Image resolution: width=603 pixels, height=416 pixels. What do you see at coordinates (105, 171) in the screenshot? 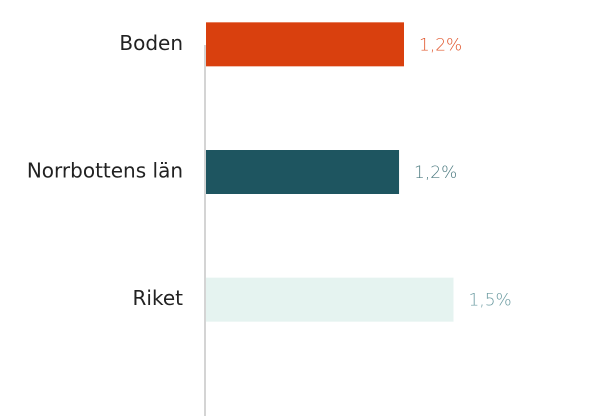
I see `category-label: Norrbottens län` at bounding box center [105, 171].